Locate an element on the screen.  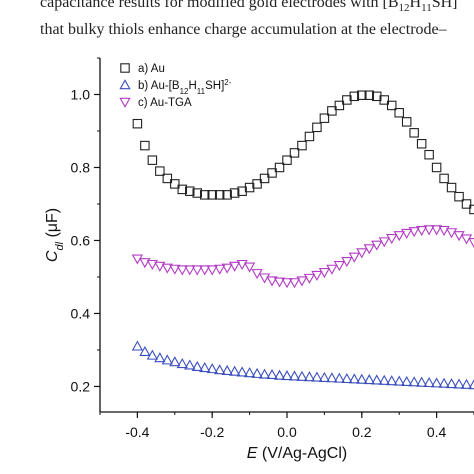
x-tick-label: 0.2 is located at coordinates (362, 432).